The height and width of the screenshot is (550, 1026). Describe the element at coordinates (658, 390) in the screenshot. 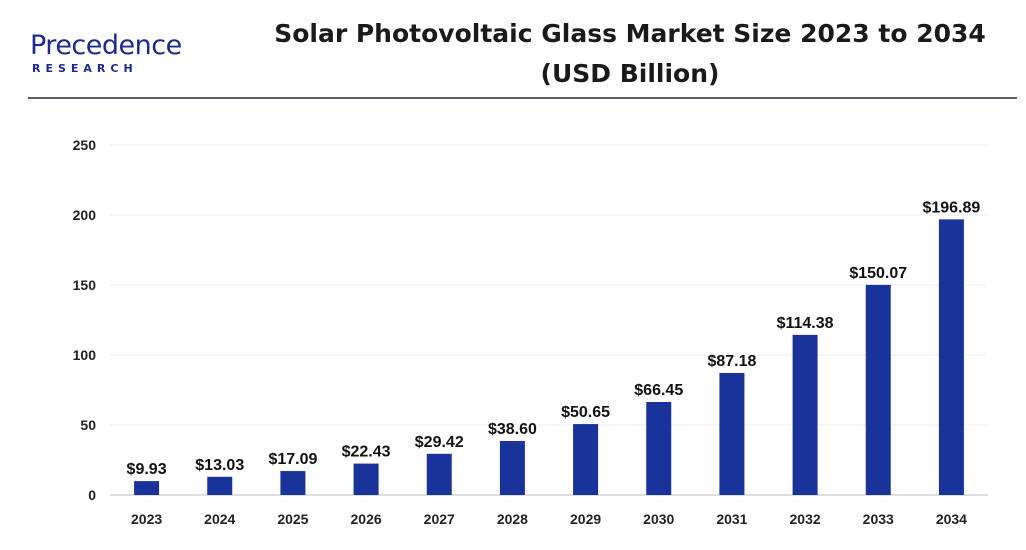

I see `data-label: $66.45` at that location.